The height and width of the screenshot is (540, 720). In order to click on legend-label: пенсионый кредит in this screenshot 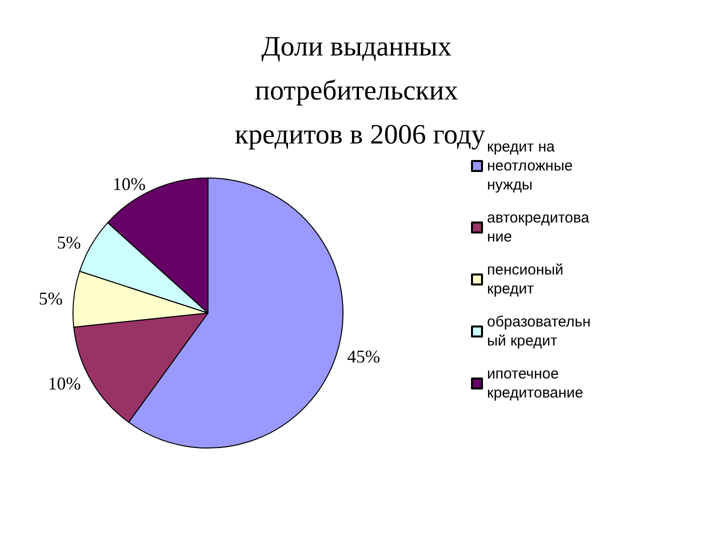, I will do `click(527, 280)`.